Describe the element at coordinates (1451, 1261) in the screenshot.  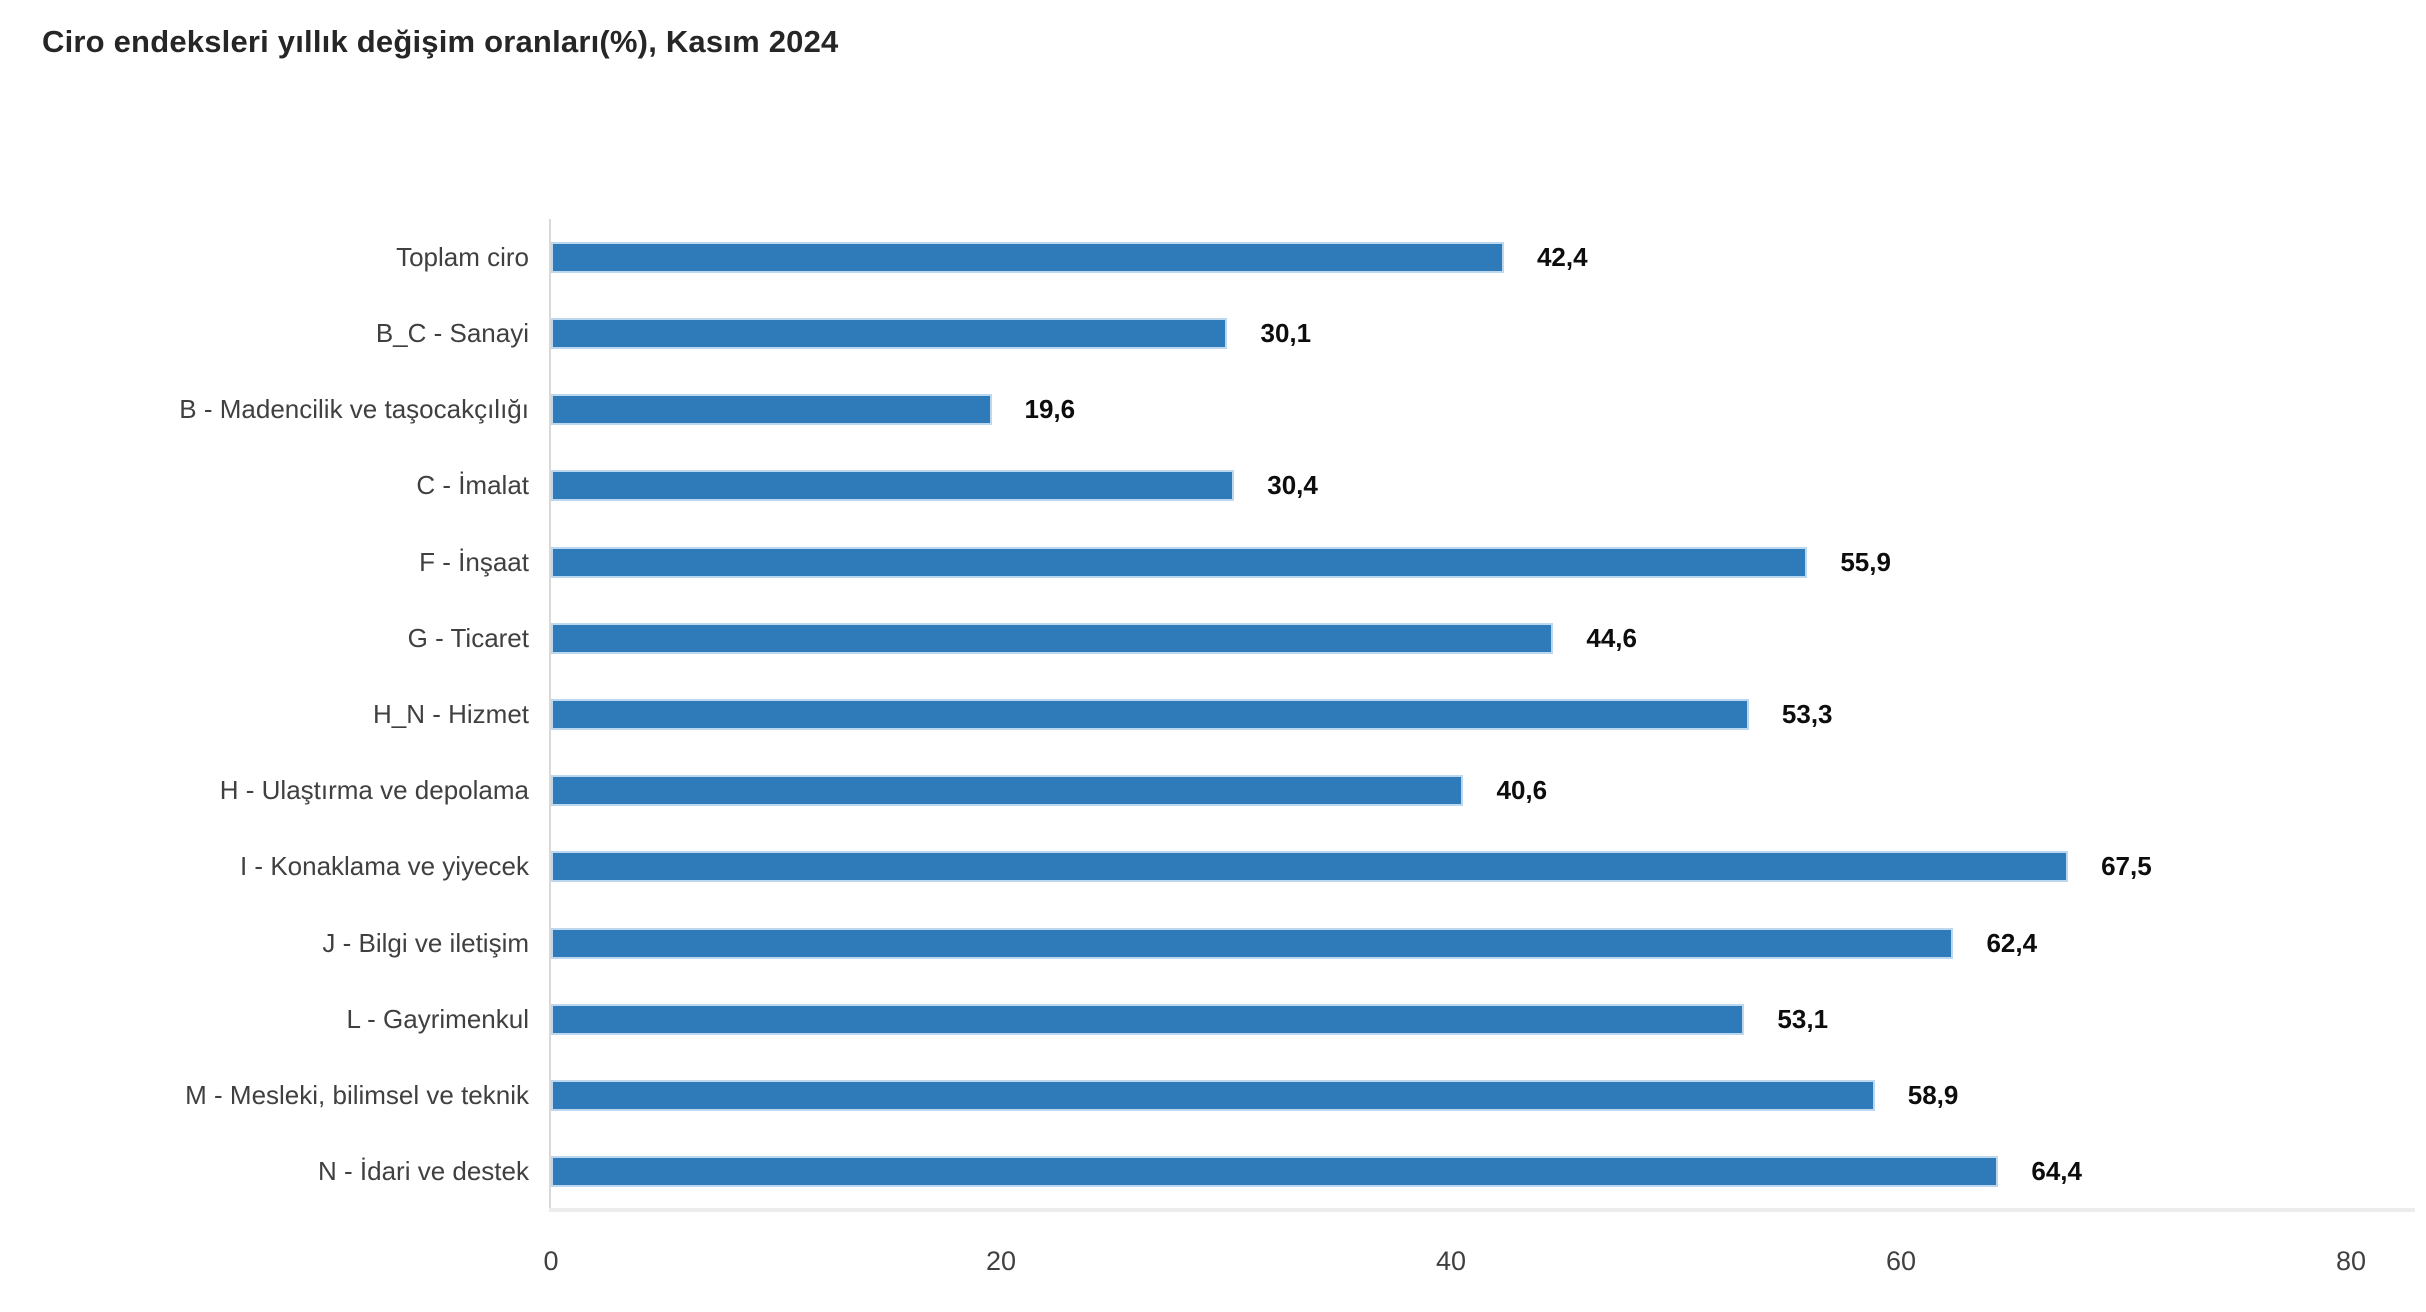
I see `x-tick-label: 40` at that location.